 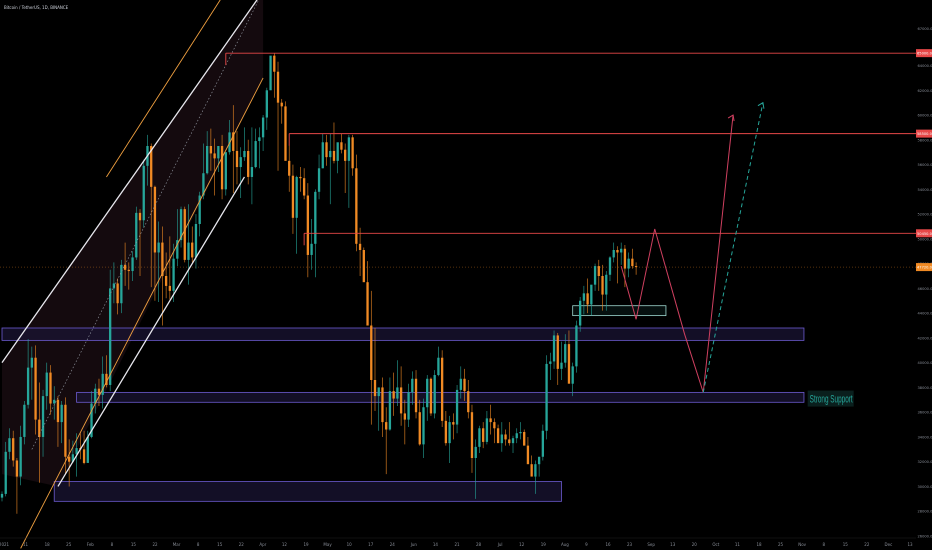 What do you see at coordinates (925, 512) in the screenshot?
I see `price-tick: 28000.00` at bounding box center [925, 512].